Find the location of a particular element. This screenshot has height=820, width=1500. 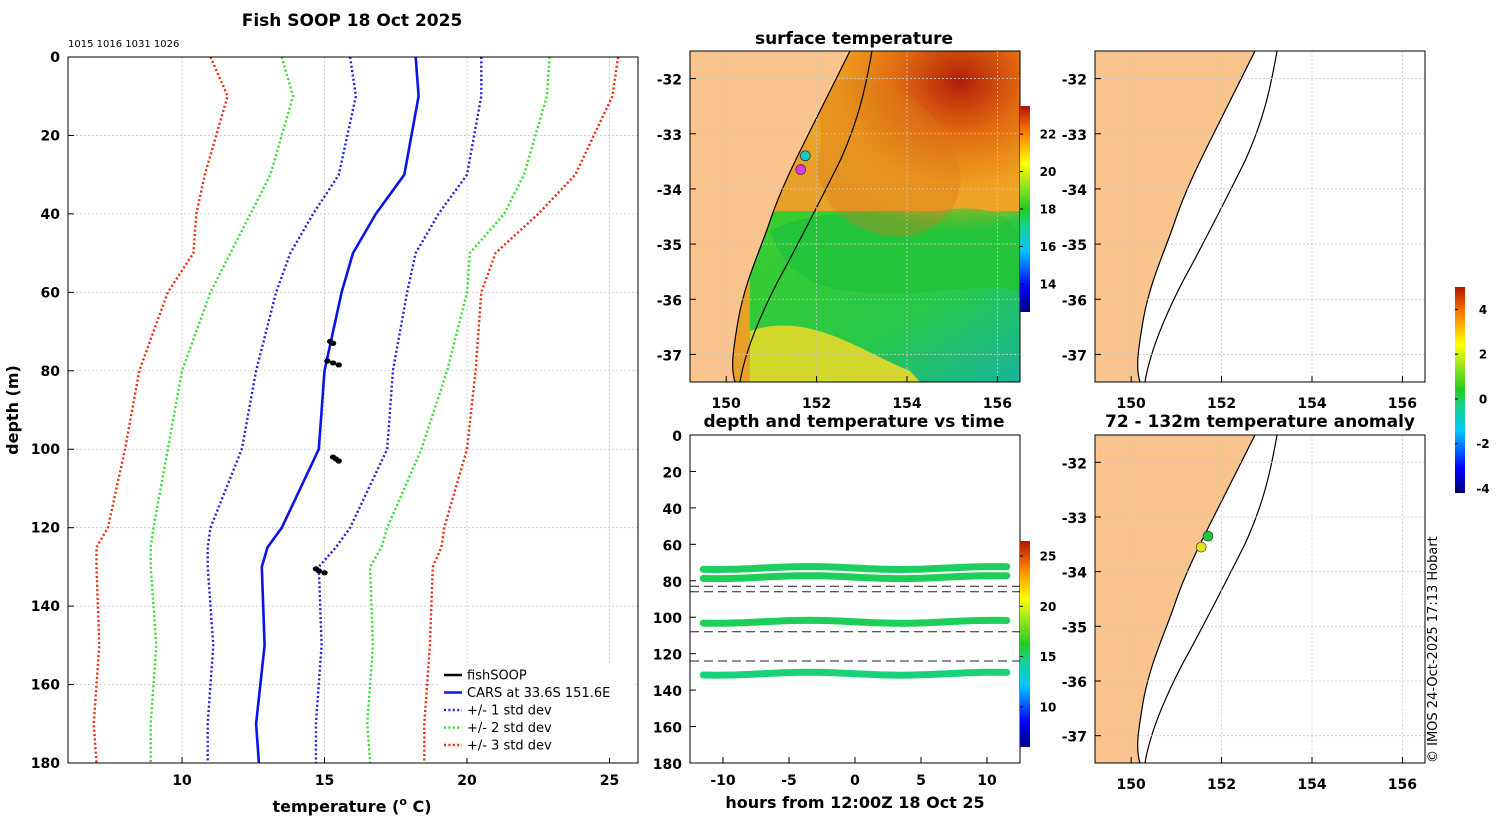

blank-map-isobath is located at coordinates (1211, 216).